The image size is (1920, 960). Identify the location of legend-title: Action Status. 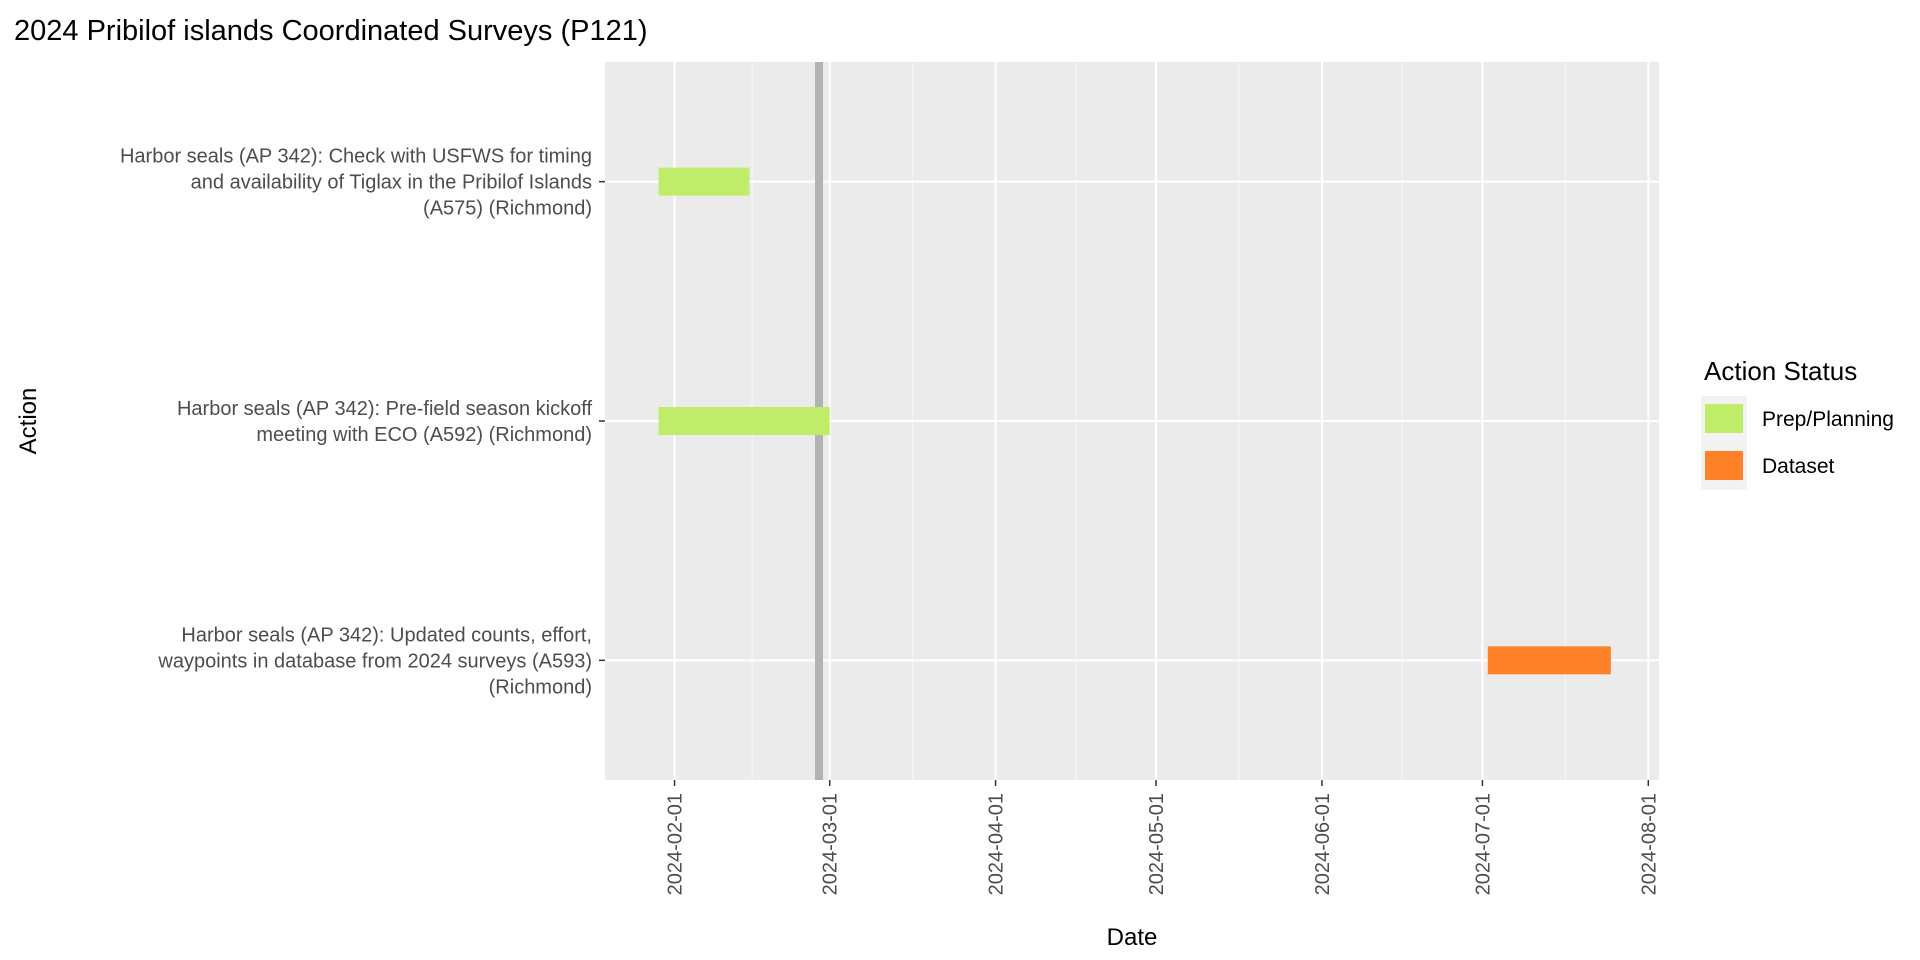
(1780, 371).